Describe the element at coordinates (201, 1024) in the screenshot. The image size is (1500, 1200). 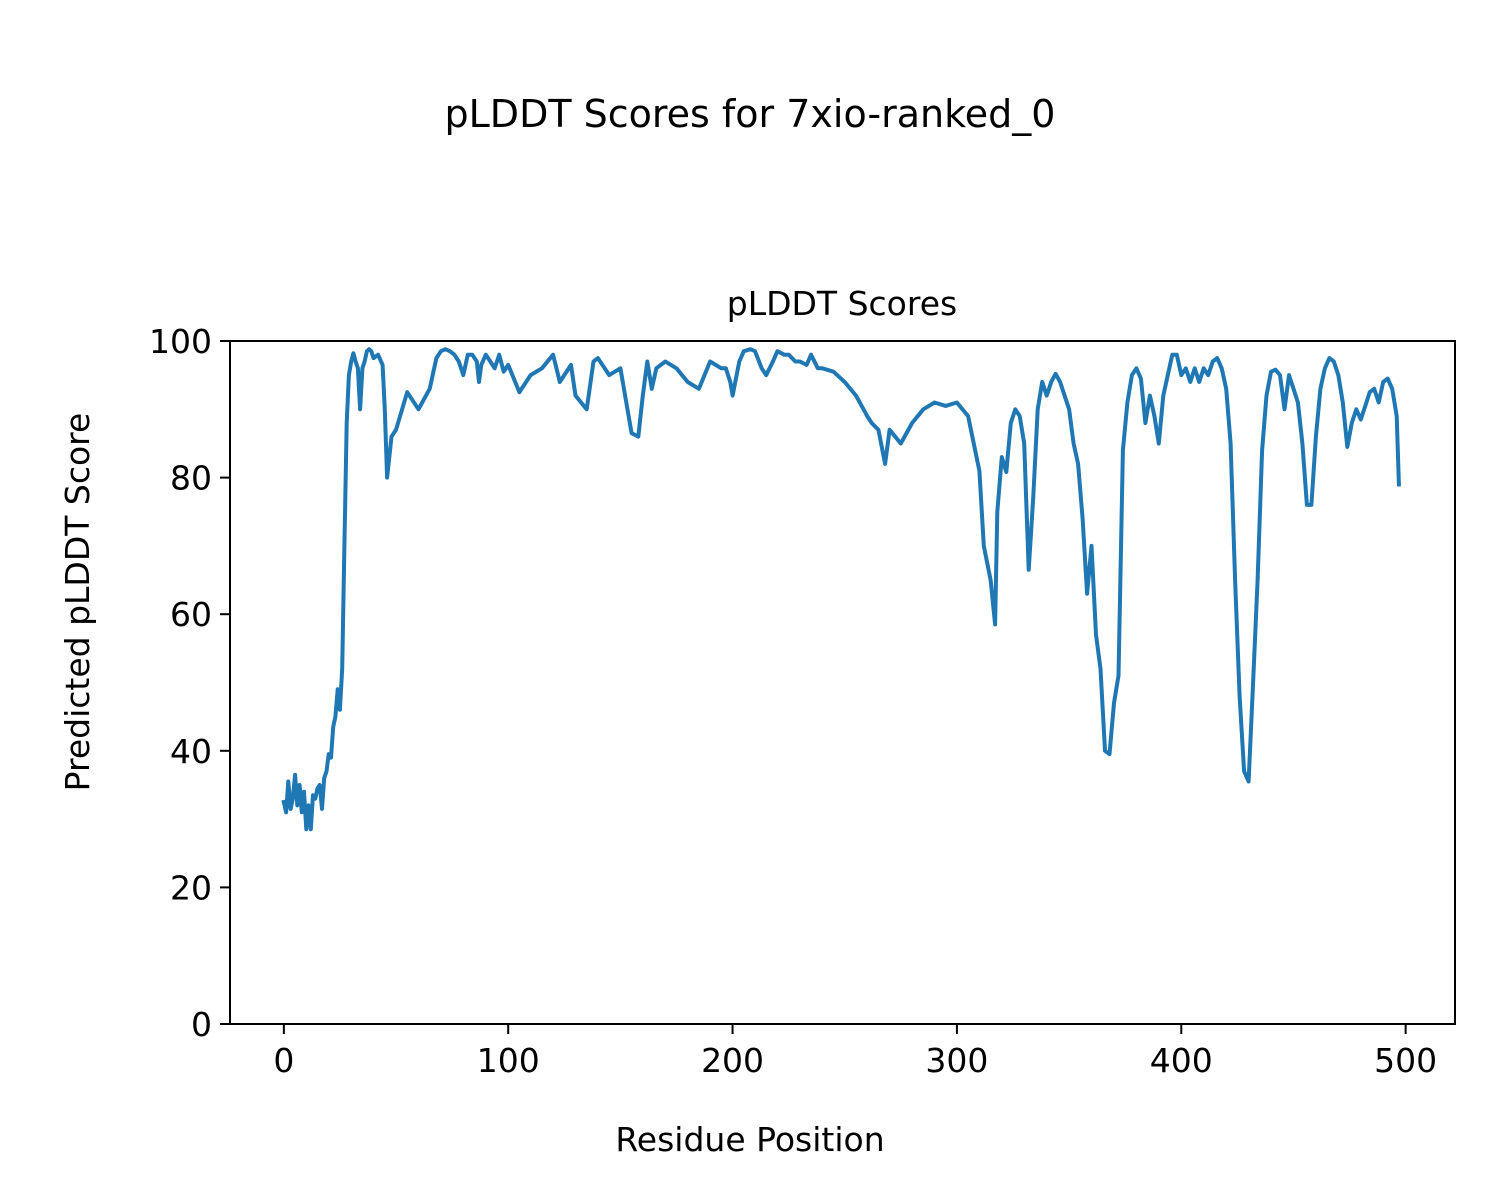
I see `y-tick-label: 0` at that location.